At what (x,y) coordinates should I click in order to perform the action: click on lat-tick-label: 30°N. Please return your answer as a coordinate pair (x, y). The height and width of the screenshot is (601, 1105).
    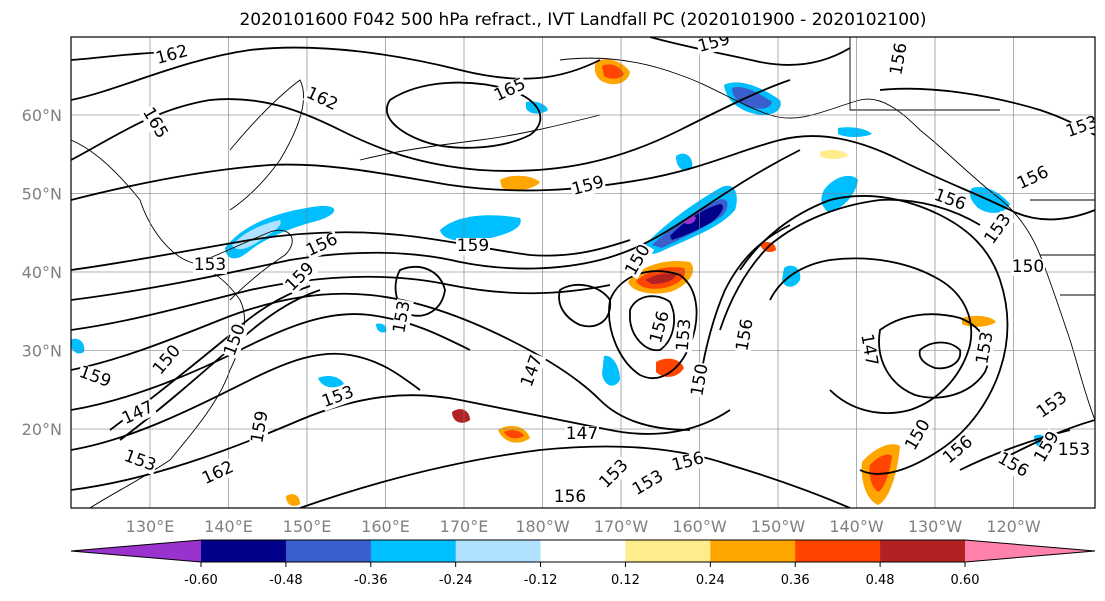
    Looking at the image, I should click on (42, 351).